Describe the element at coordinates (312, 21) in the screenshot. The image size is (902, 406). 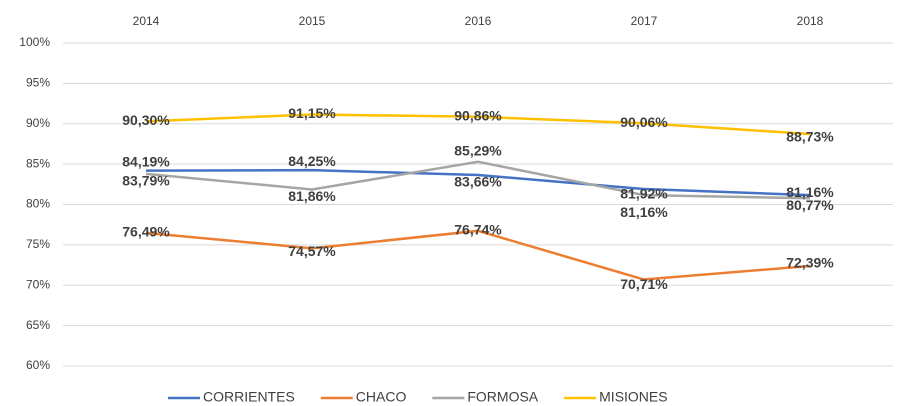
I see `x-tick-label: 2015` at that location.